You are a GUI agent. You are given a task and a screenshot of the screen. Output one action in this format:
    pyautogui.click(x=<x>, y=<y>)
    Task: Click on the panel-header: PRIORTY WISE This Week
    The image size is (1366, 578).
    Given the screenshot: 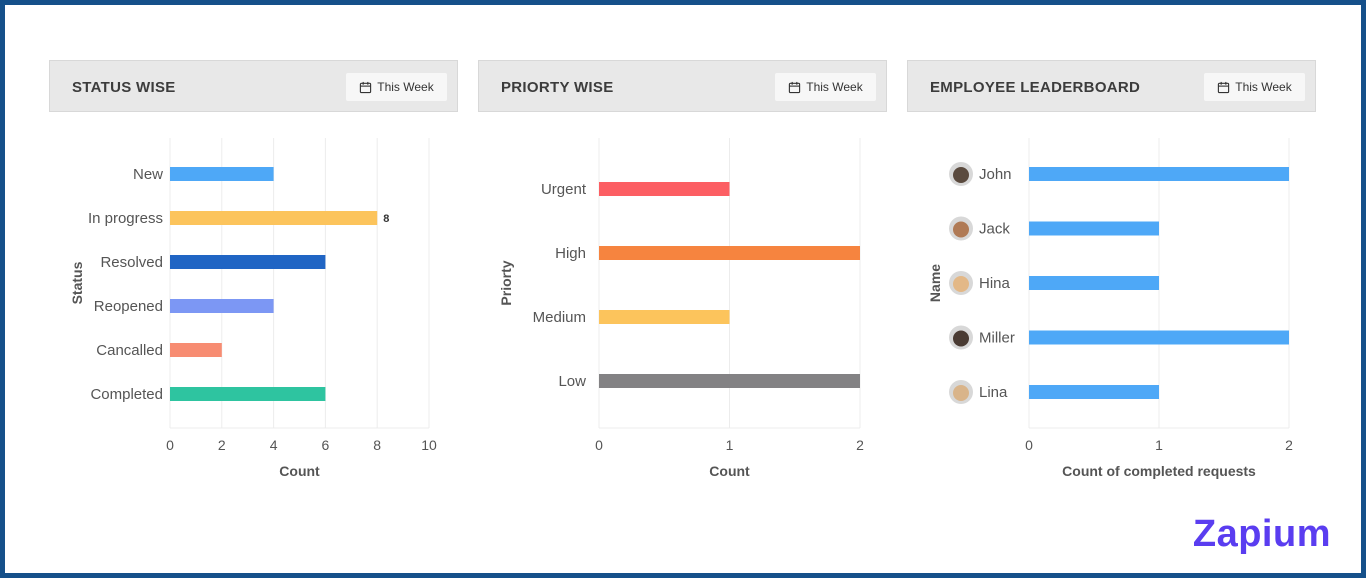 What is the action you would take?
    pyautogui.click(x=682, y=86)
    